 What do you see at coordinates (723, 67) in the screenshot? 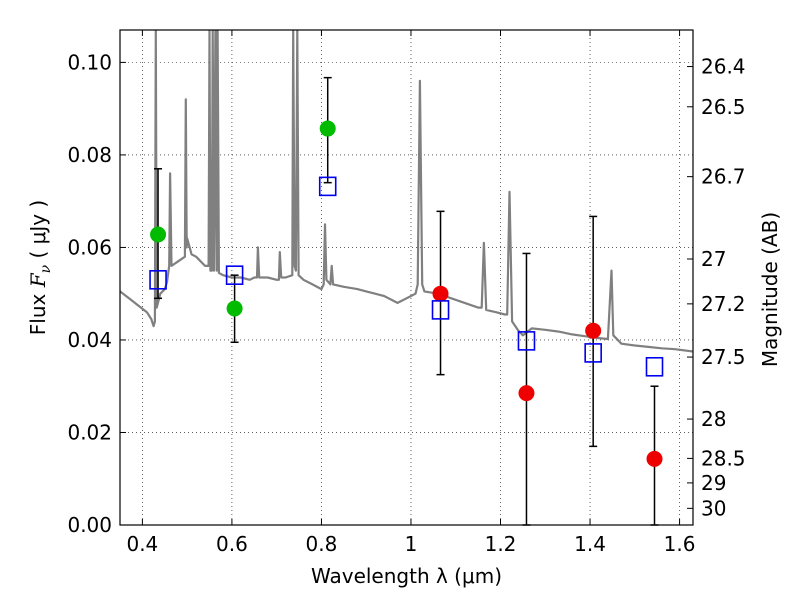
I see `right-tick-label: 26.4` at bounding box center [723, 67].